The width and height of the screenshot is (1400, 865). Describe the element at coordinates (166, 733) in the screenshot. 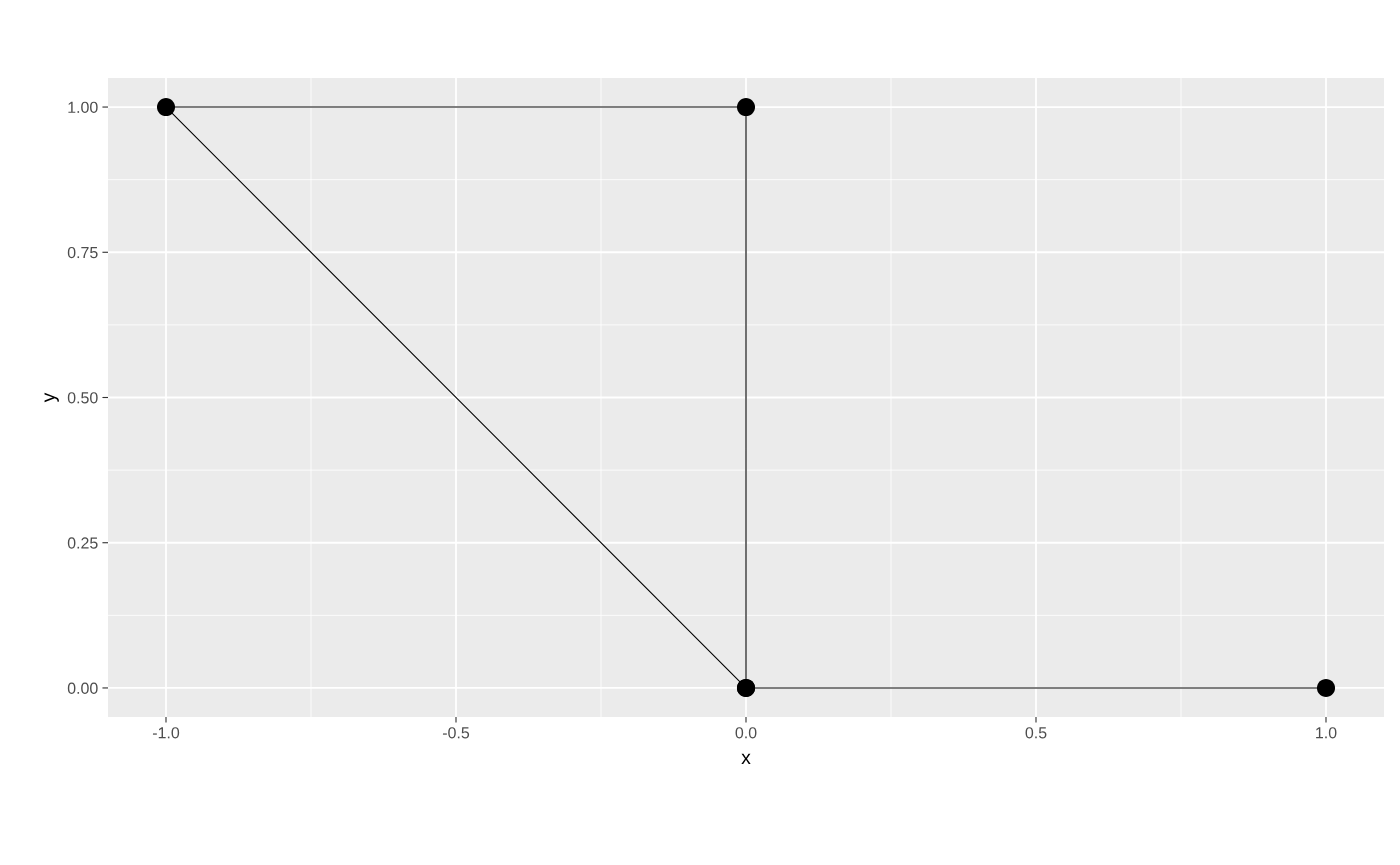

I see `x-tick-label: -1.0` at that location.